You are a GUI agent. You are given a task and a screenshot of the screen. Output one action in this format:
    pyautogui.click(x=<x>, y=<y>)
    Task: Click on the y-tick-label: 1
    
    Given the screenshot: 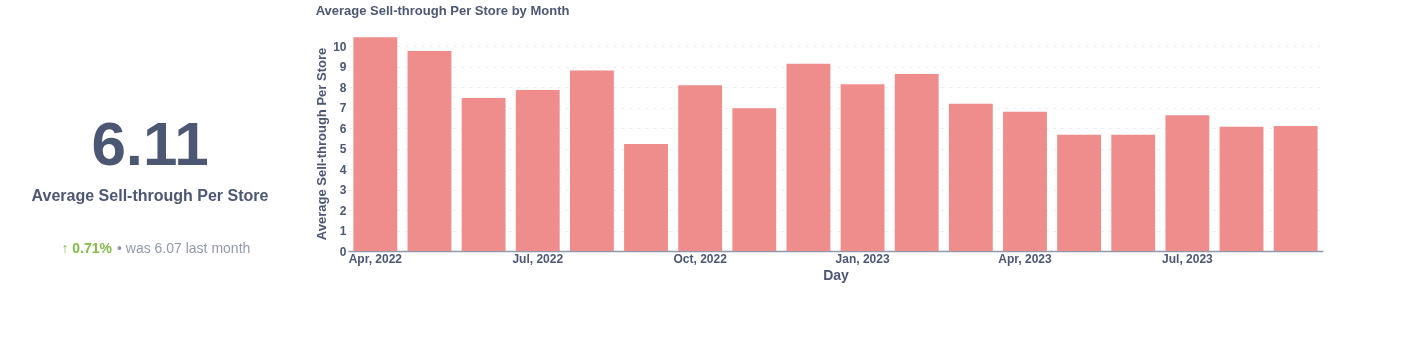 What is the action you would take?
    pyautogui.click(x=343, y=231)
    